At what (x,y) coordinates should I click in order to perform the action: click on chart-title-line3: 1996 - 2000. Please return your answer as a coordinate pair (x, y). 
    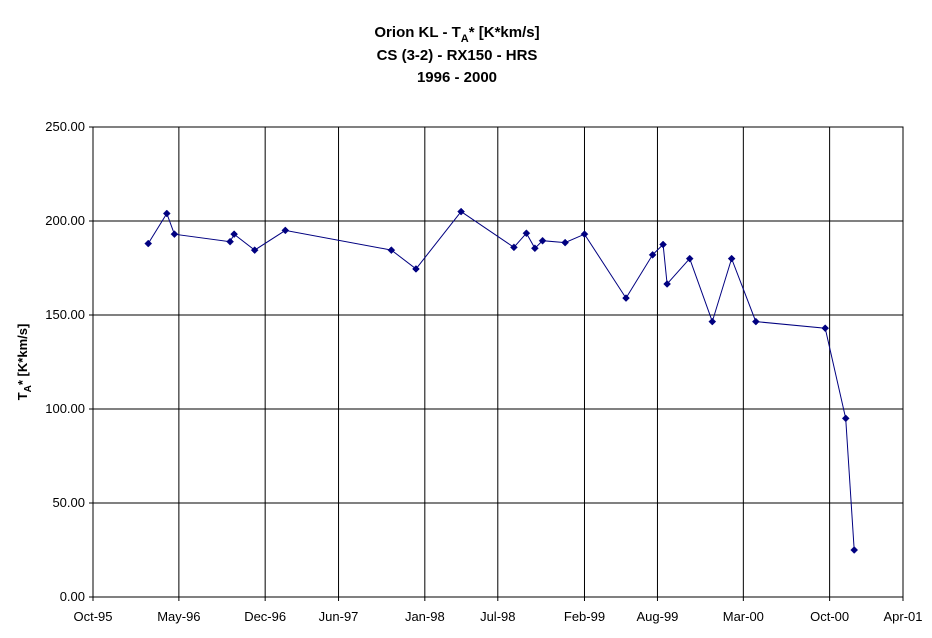
    Looking at the image, I should click on (457, 77).